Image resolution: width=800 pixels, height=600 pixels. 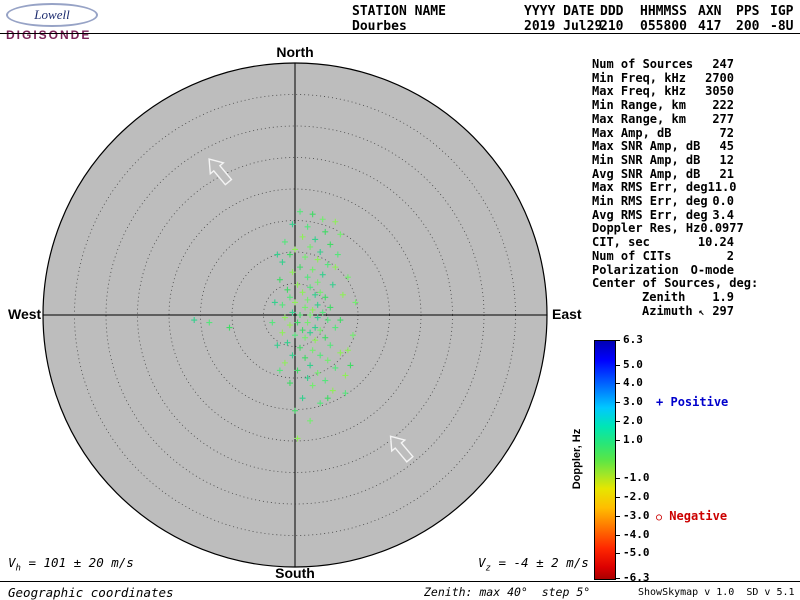 What do you see at coordinates (18, 568) in the screenshot?
I see `vh-subscript: h` at bounding box center [18, 568].